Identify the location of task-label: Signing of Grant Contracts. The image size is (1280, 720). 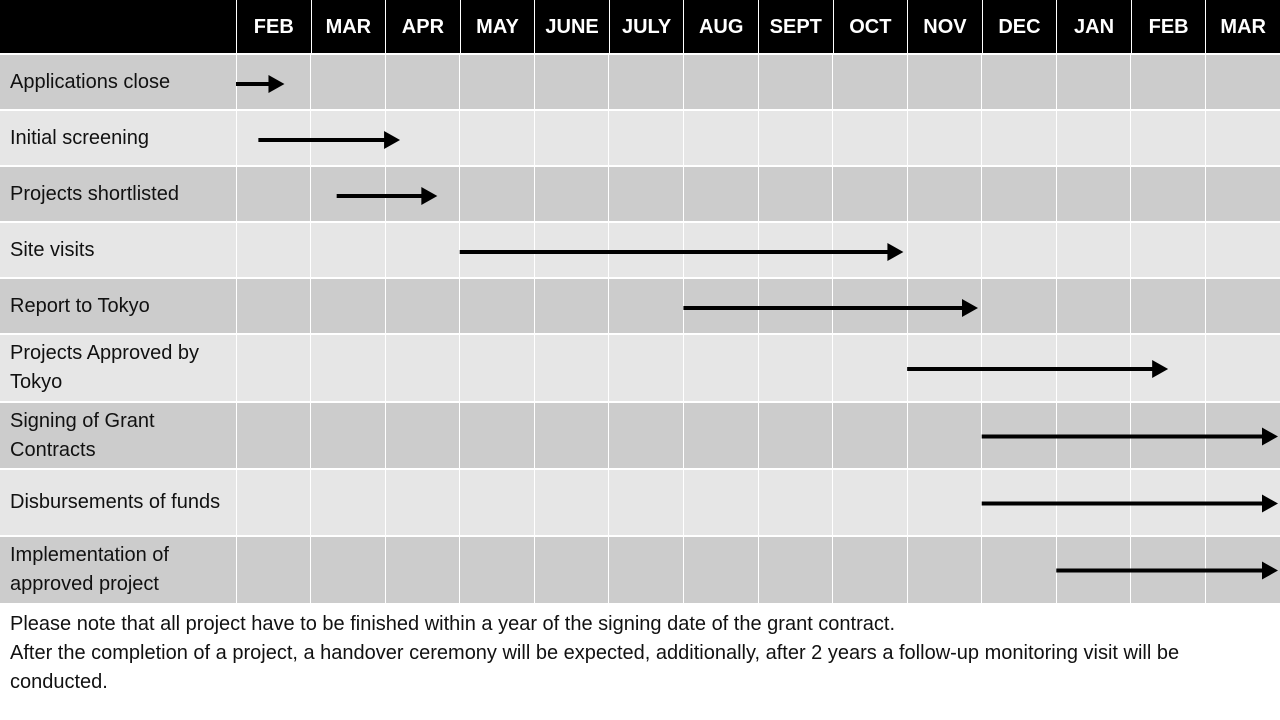
(82, 435).